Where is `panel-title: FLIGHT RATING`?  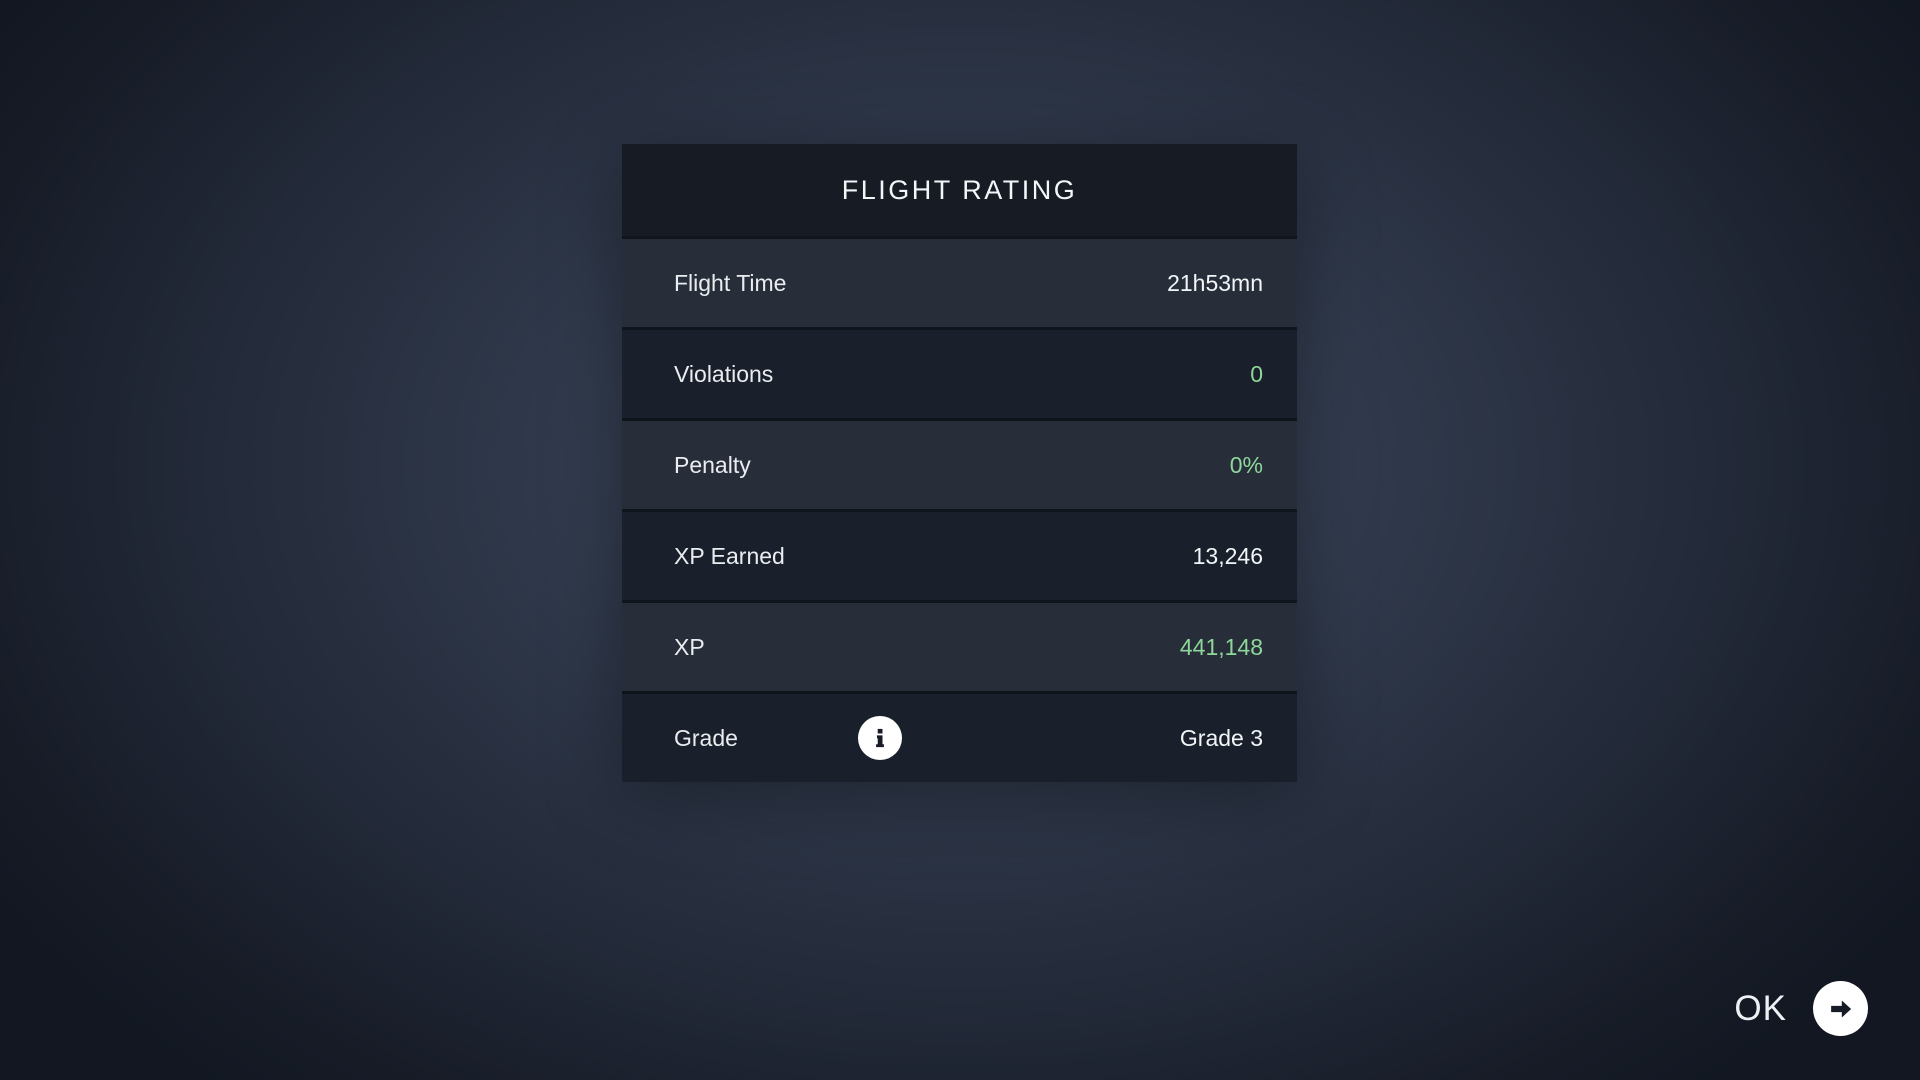 panel-title: FLIGHT RATING is located at coordinates (959, 189).